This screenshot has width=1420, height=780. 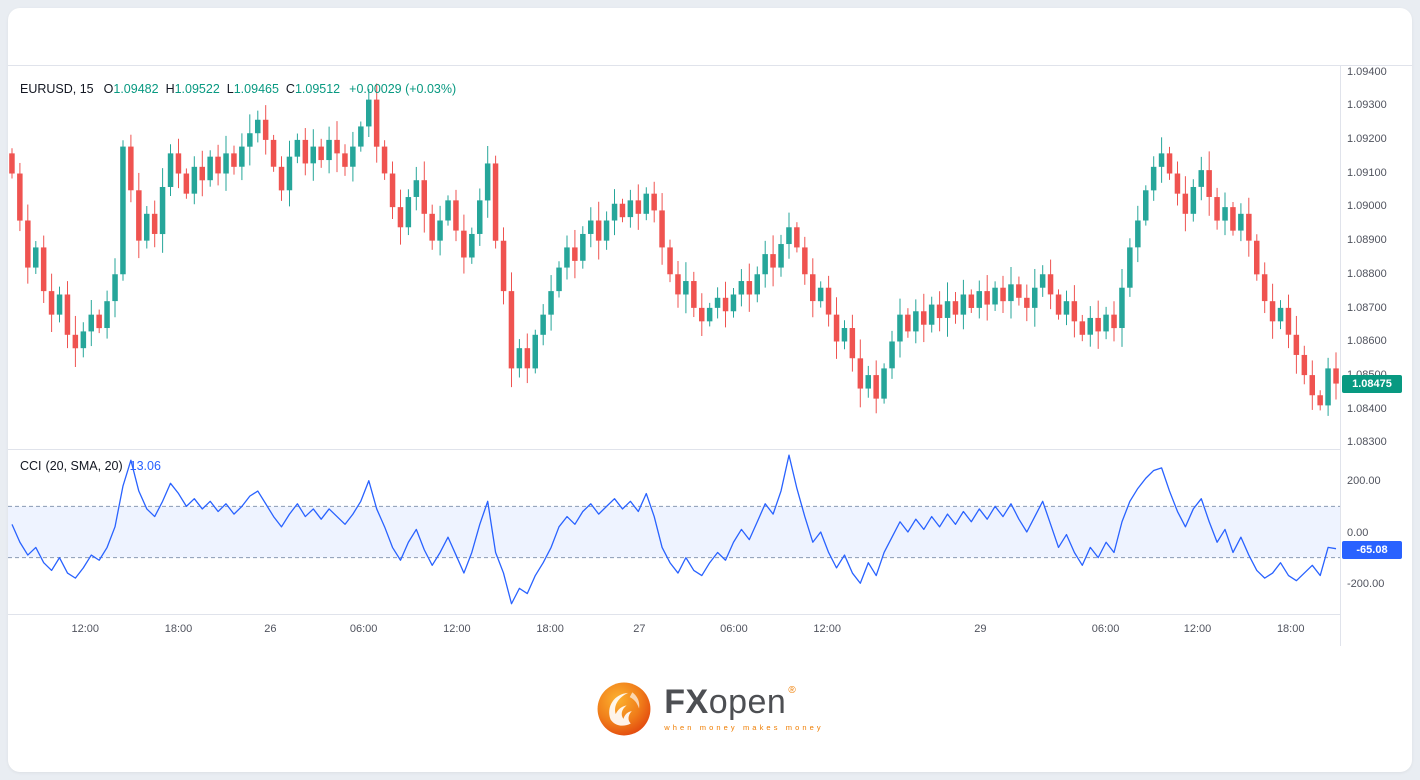 I want to click on price-axis-label: 1.08400, so click(x=1367, y=408).